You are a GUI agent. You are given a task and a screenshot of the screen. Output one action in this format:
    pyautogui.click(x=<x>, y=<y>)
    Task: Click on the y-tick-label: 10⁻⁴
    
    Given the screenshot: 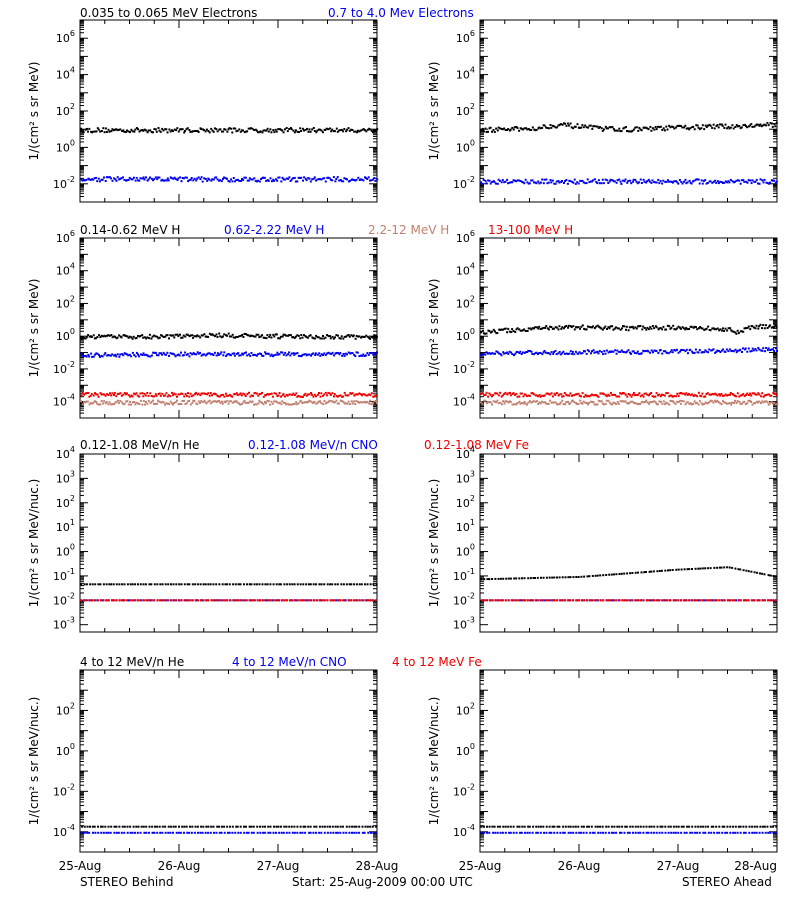 What is the action you would take?
    pyautogui.click(x=464, y=401)
    